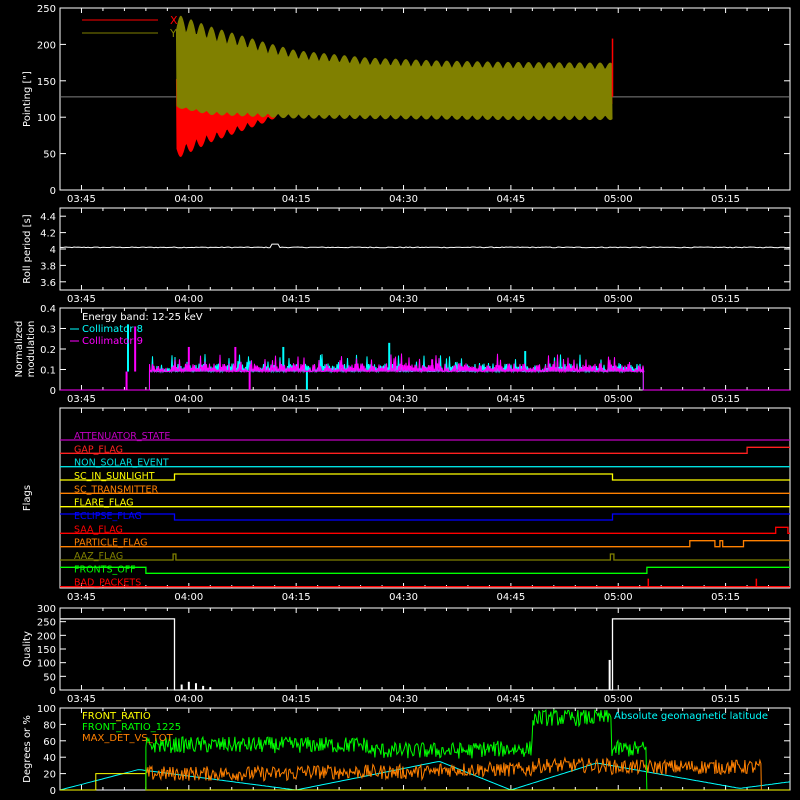 This screenshot has height=800, width=800. I want to click on y-tick-label: 250, so click(46, 623).